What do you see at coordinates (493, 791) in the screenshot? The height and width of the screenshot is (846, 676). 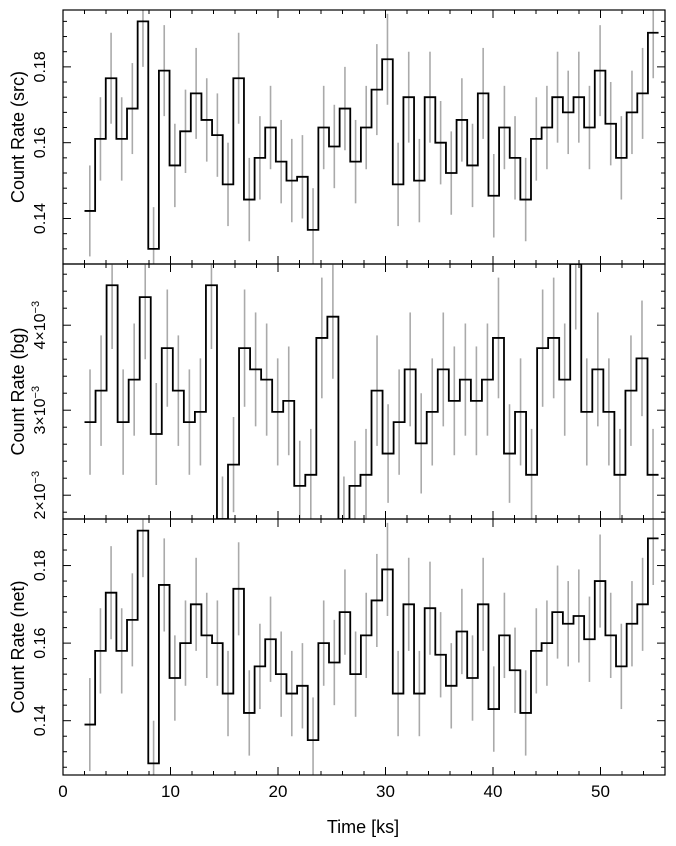 I see `x-tick-label: 40` at bounding box center [493, 791].